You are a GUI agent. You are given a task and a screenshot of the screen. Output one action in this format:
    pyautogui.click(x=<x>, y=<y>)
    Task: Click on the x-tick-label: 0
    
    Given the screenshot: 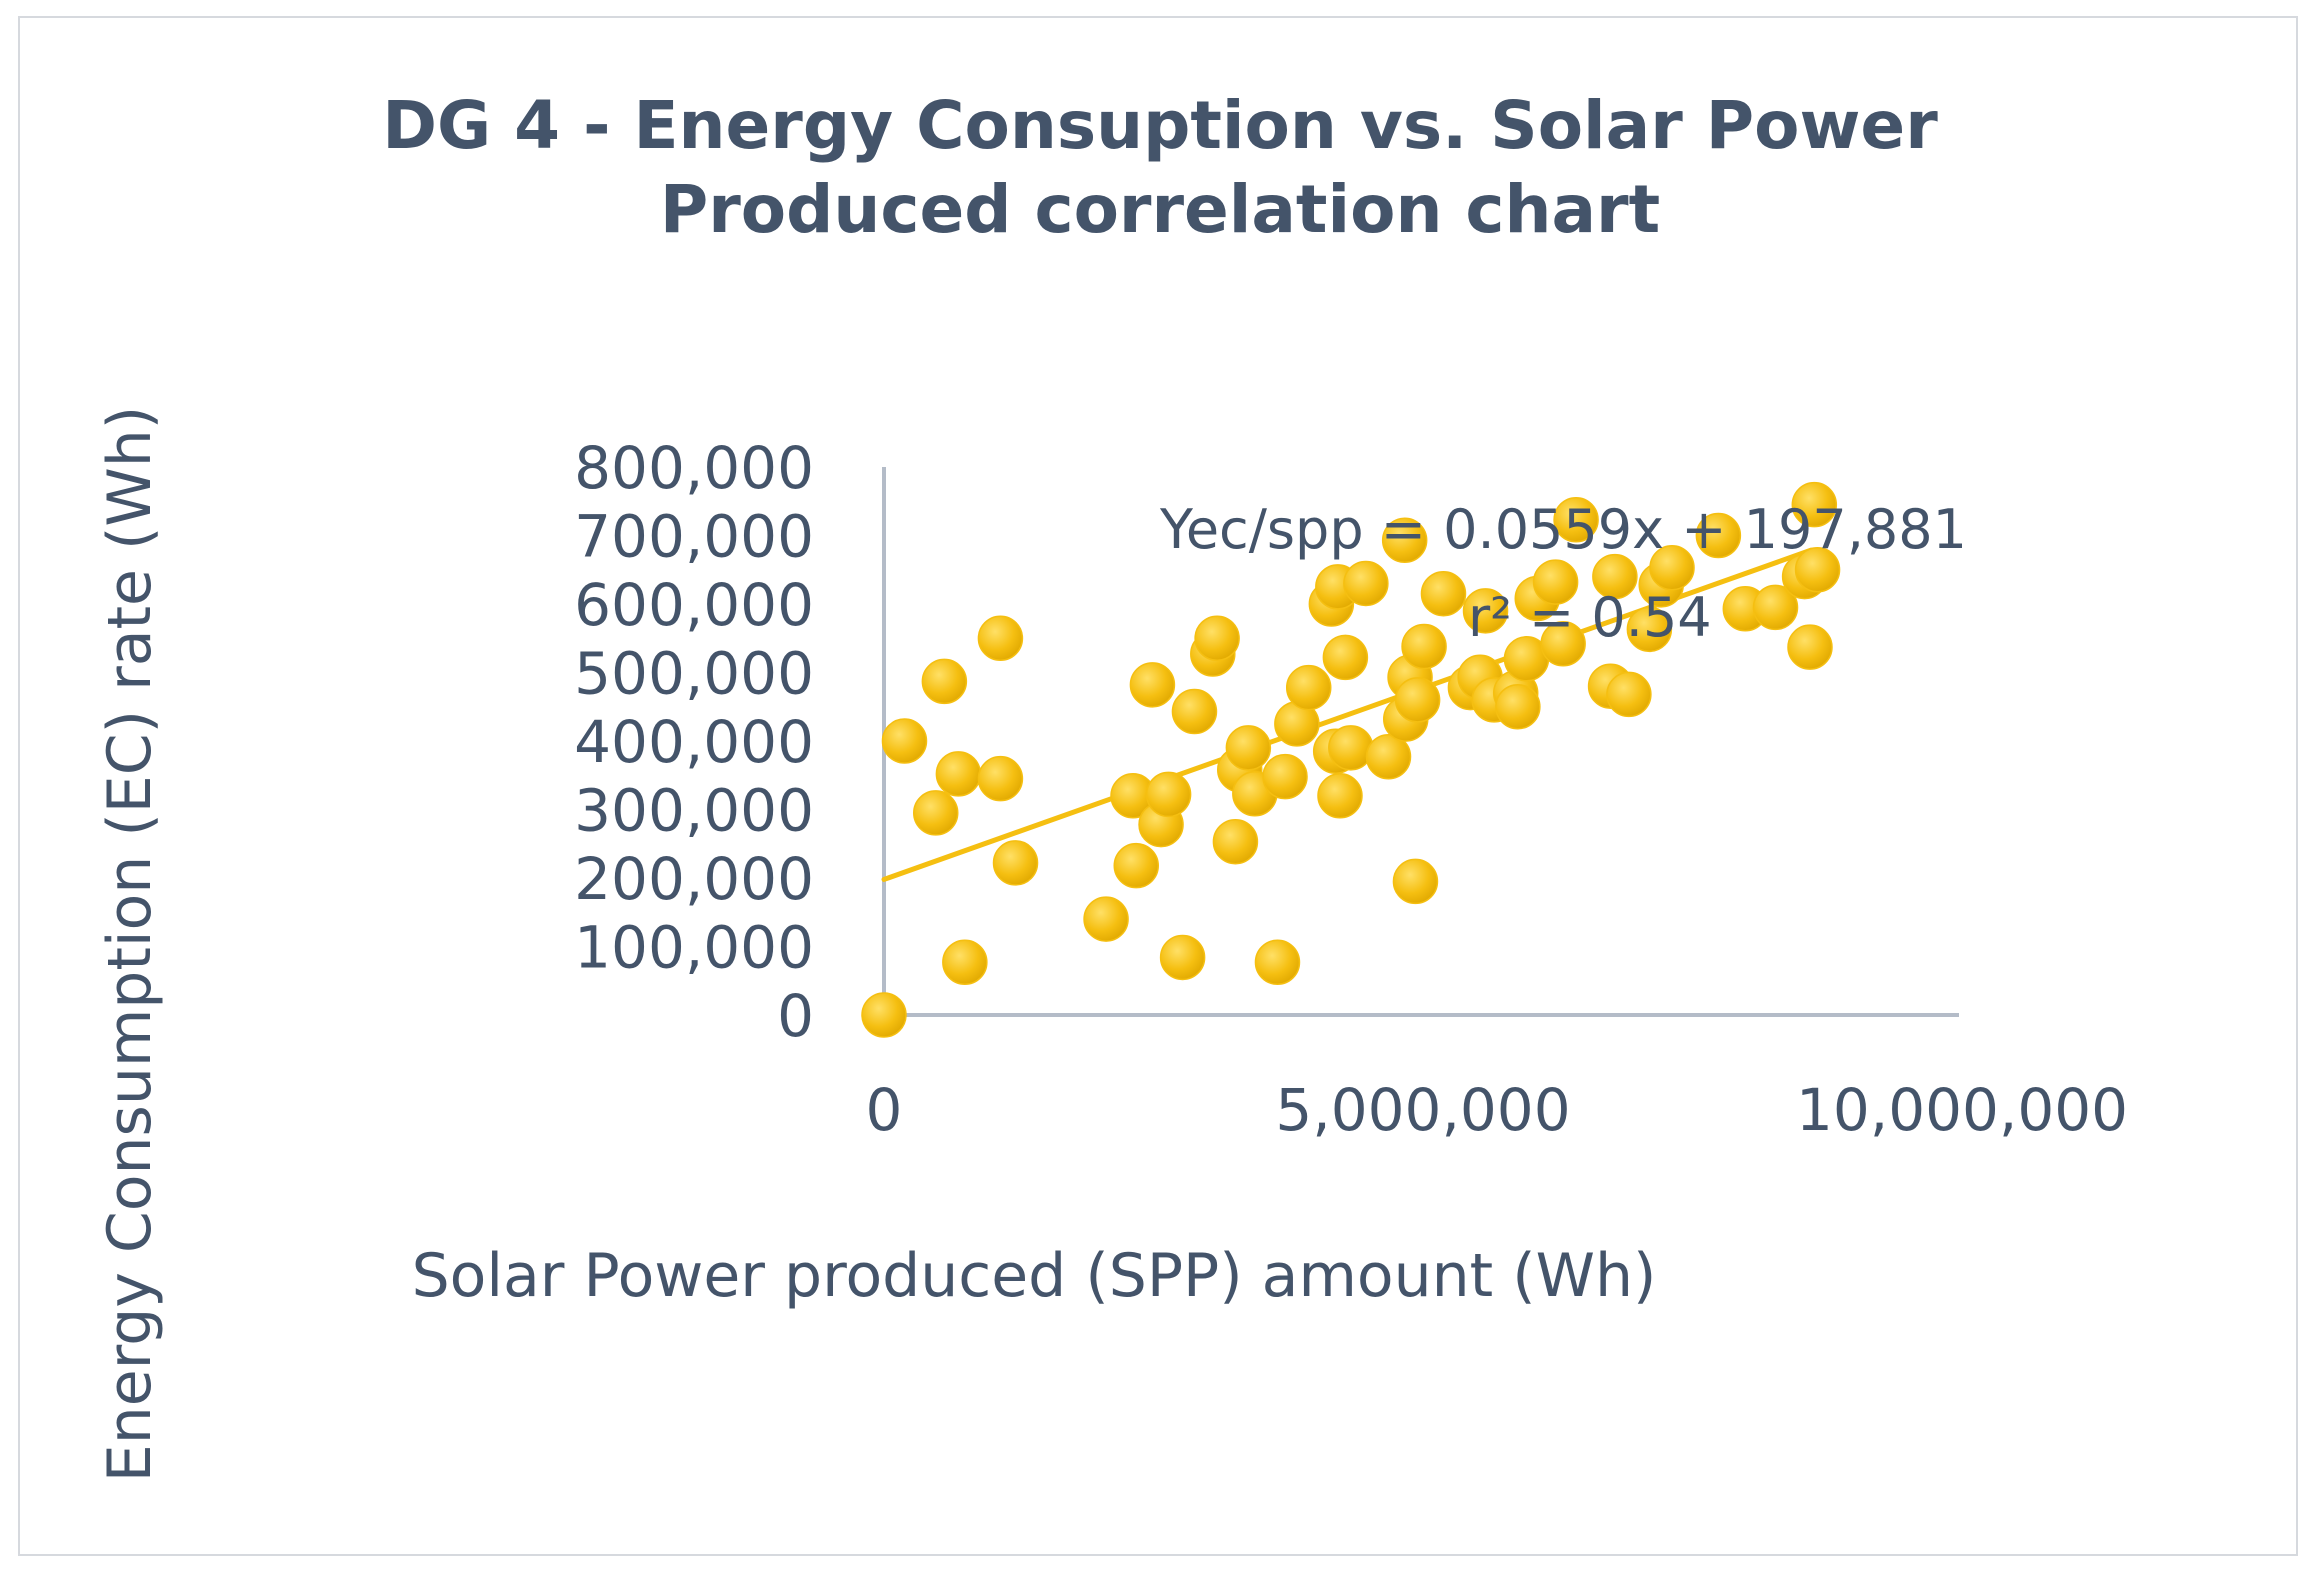 What is the action you would take?
    pyautogui.click(x=884, y=1110)
    